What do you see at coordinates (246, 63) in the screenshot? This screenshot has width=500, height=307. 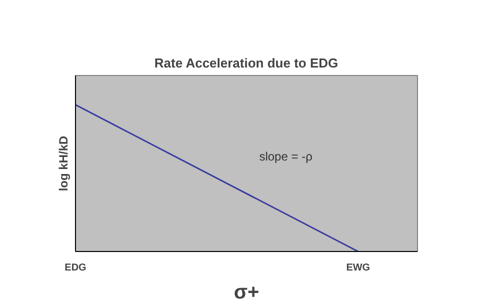 I see `chart-title: Rate Acceleration due to EDG` at bounding box center [246, 63].